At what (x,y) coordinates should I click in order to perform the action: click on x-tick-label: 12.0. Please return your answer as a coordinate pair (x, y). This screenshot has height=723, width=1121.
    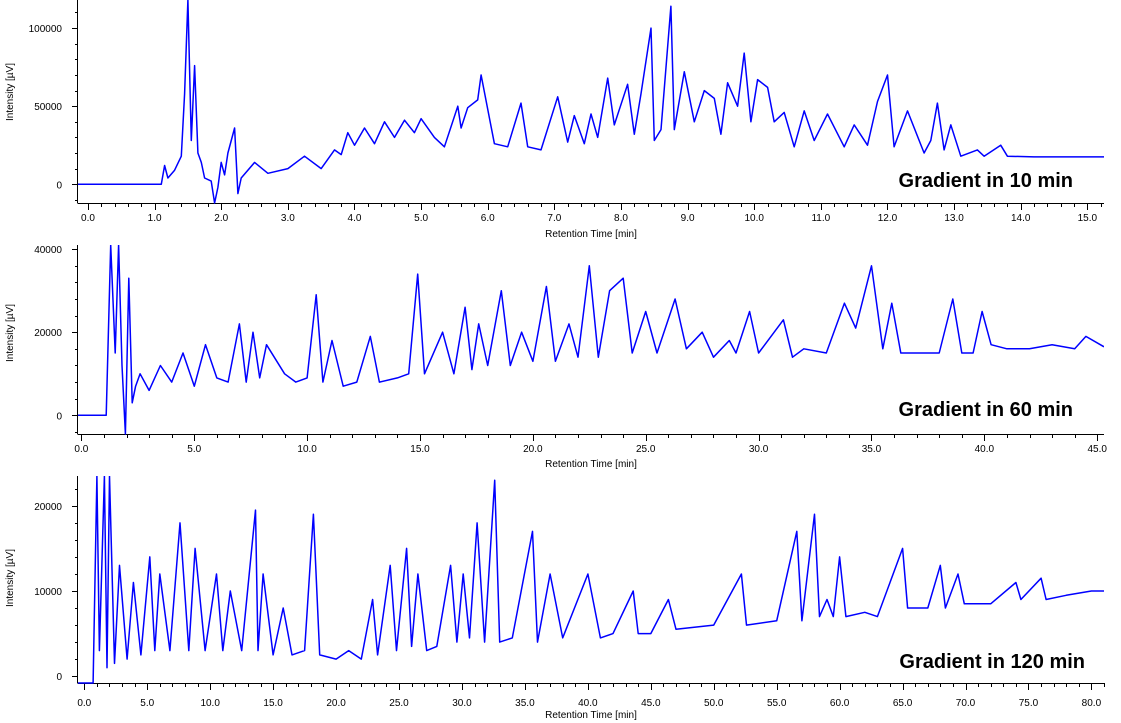
    Looking at the image, I should click on (888, 218).